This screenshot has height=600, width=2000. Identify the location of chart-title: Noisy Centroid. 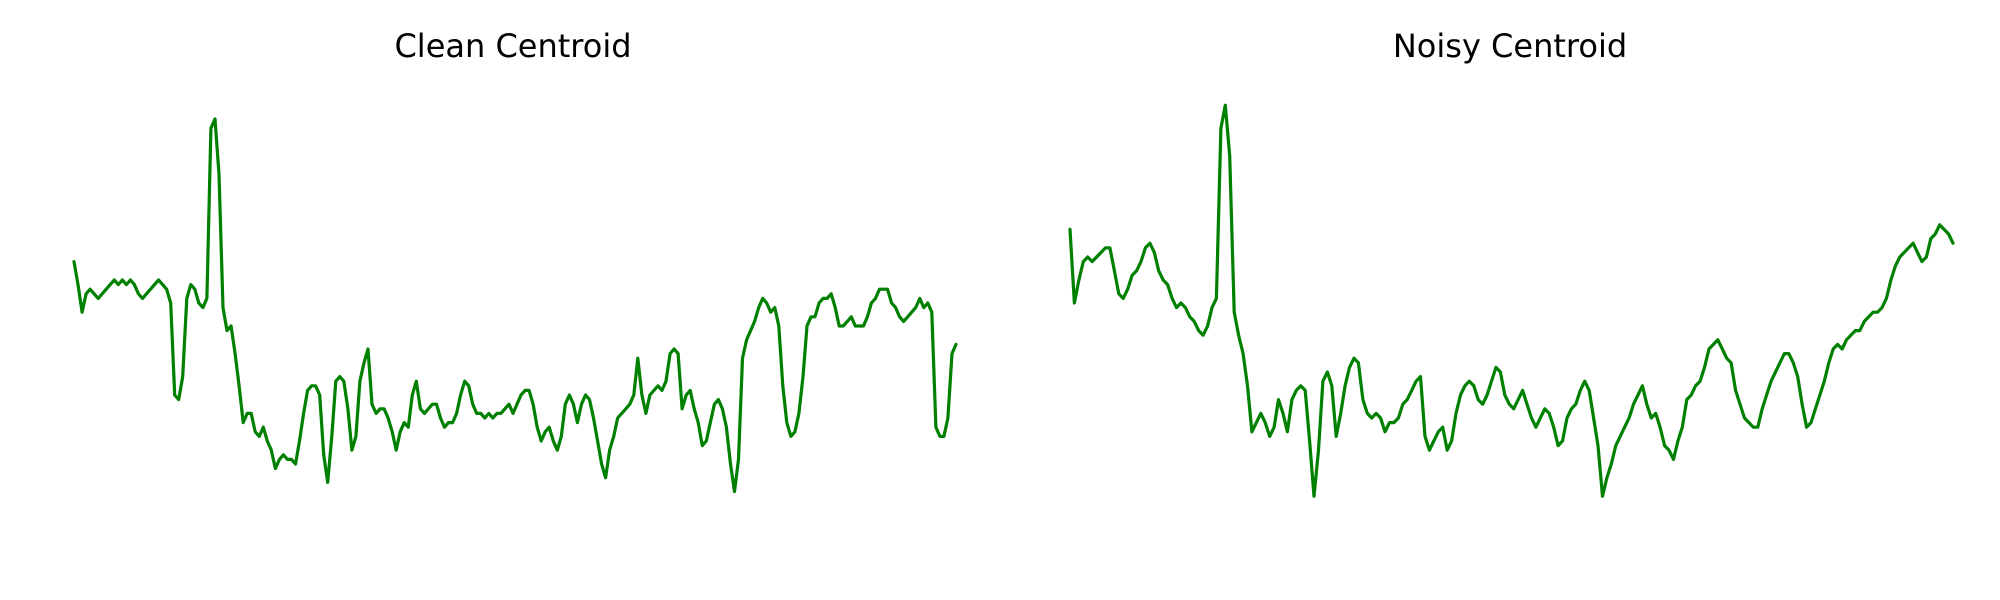
(1510, 46).